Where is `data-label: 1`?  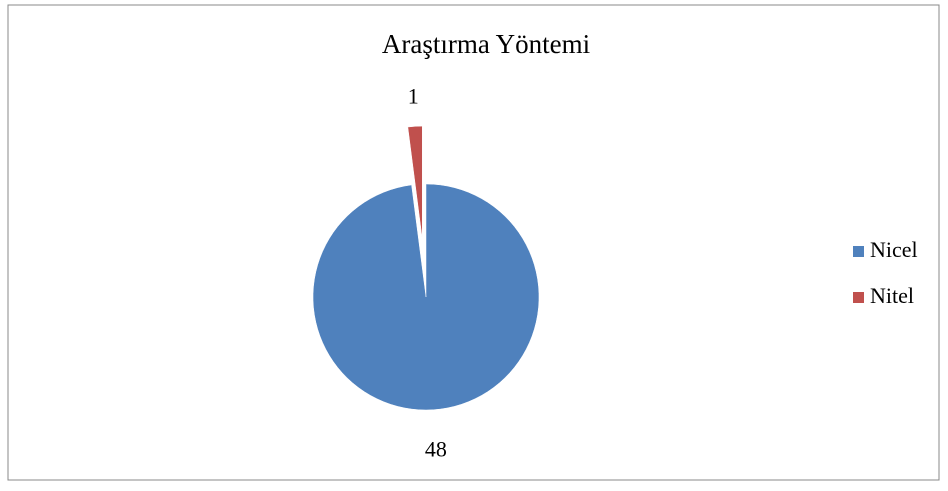
data-label: 1 is located at coordinates (413, 95).